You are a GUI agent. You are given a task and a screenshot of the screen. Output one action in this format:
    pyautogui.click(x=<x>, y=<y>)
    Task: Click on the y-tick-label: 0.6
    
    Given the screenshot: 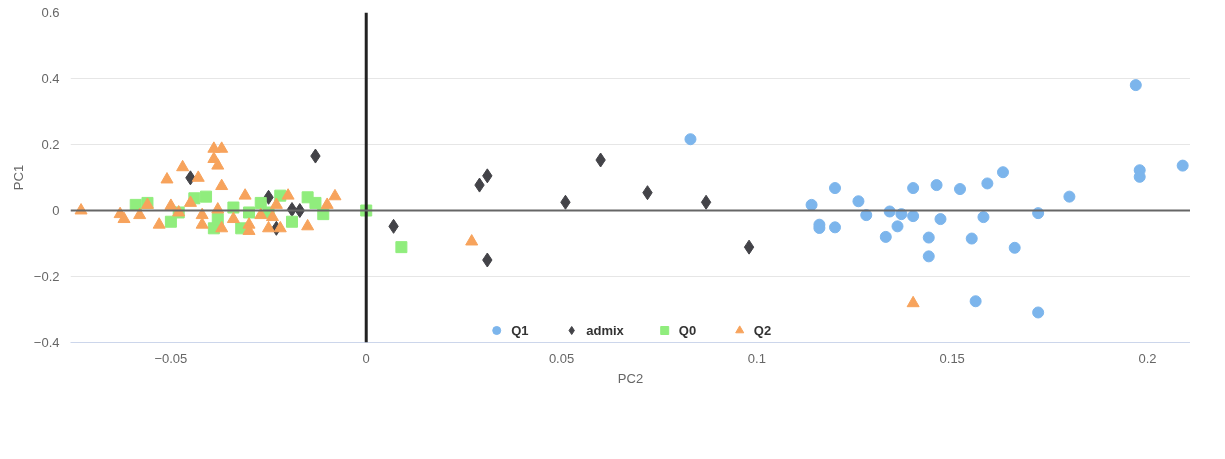 What is the action you would take?
    pyautogui.click(x=50, y=12)
    